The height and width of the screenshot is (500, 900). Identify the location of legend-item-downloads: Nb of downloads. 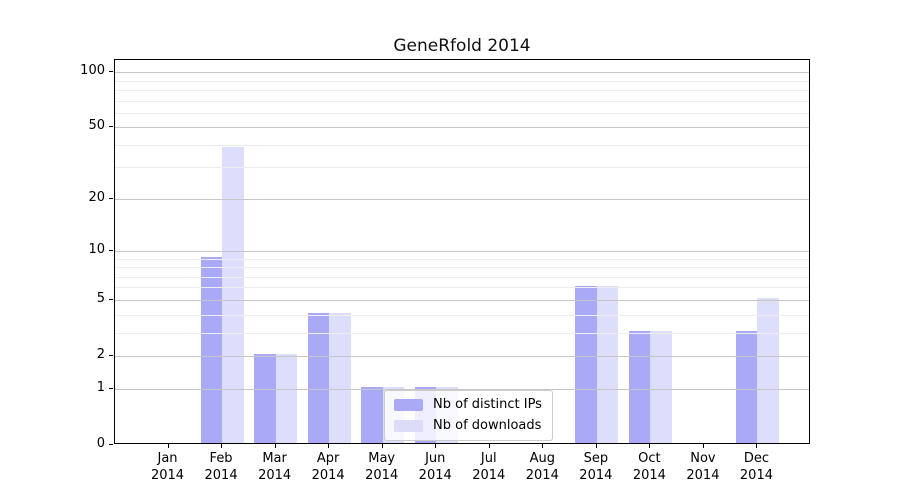
(468, 426).